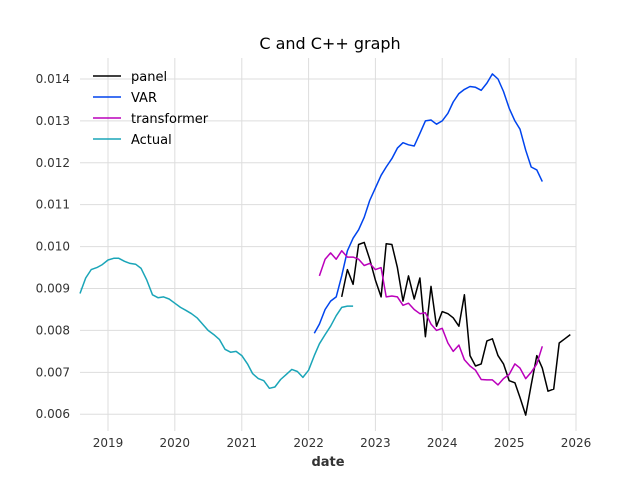  I want to click on x-tick-label: 2024, so click(442, 443).